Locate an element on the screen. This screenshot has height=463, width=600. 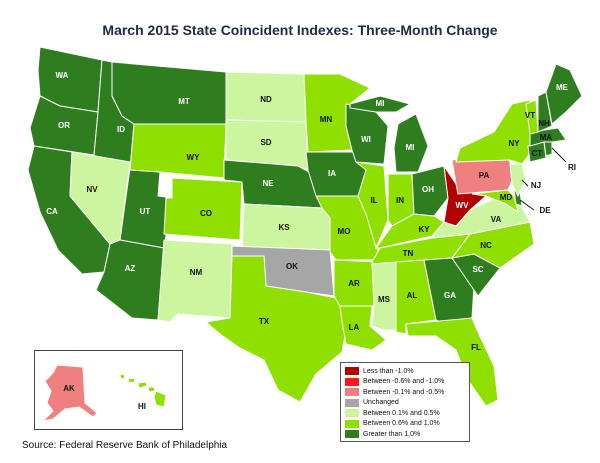
legend-label: Between 0.6% and 1.0% is located at coordinates (401, 424).